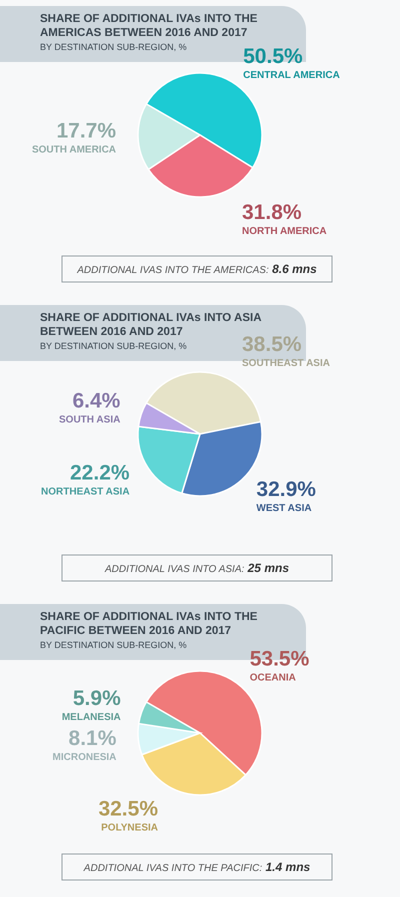  I want to click on text: BY DESTINATION SUB-REGION, %, so click(113, 346).